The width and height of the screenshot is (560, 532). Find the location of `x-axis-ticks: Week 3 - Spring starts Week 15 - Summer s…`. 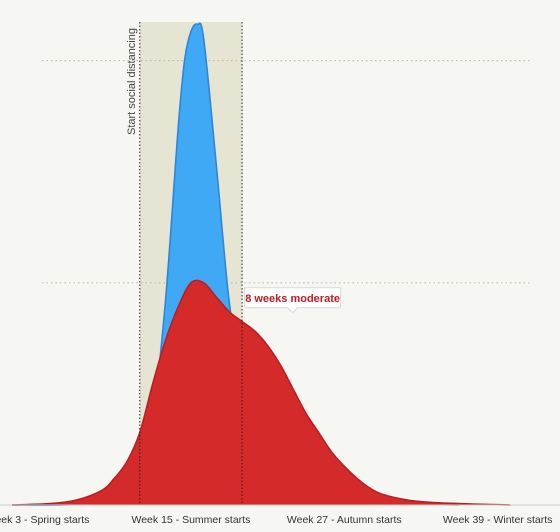

x-axis-ticks: Week 3 - Spring starts Week 15 - Summer s… is located at coordinates (276, 520).